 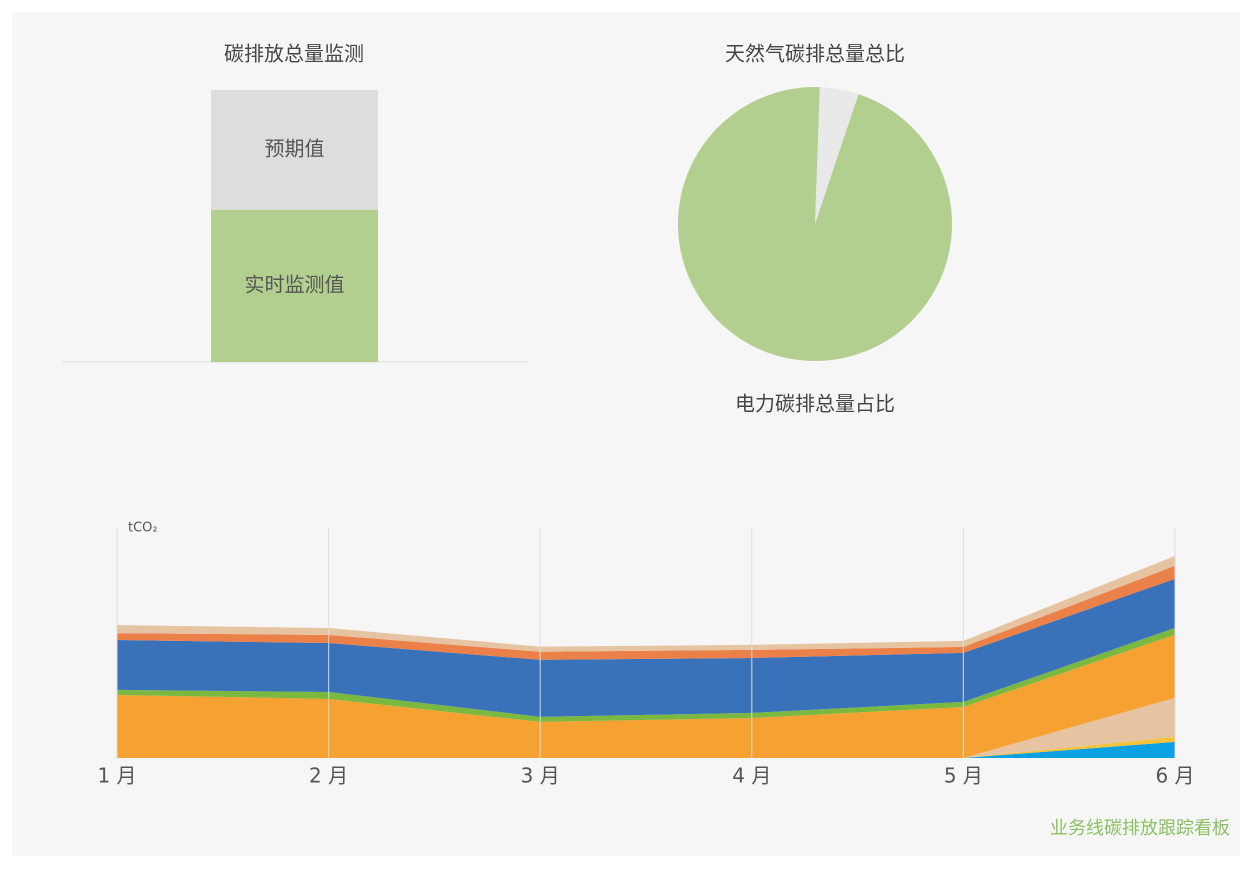 I want to click on x-tick-label: 2 月, so click(x=328, y=776).